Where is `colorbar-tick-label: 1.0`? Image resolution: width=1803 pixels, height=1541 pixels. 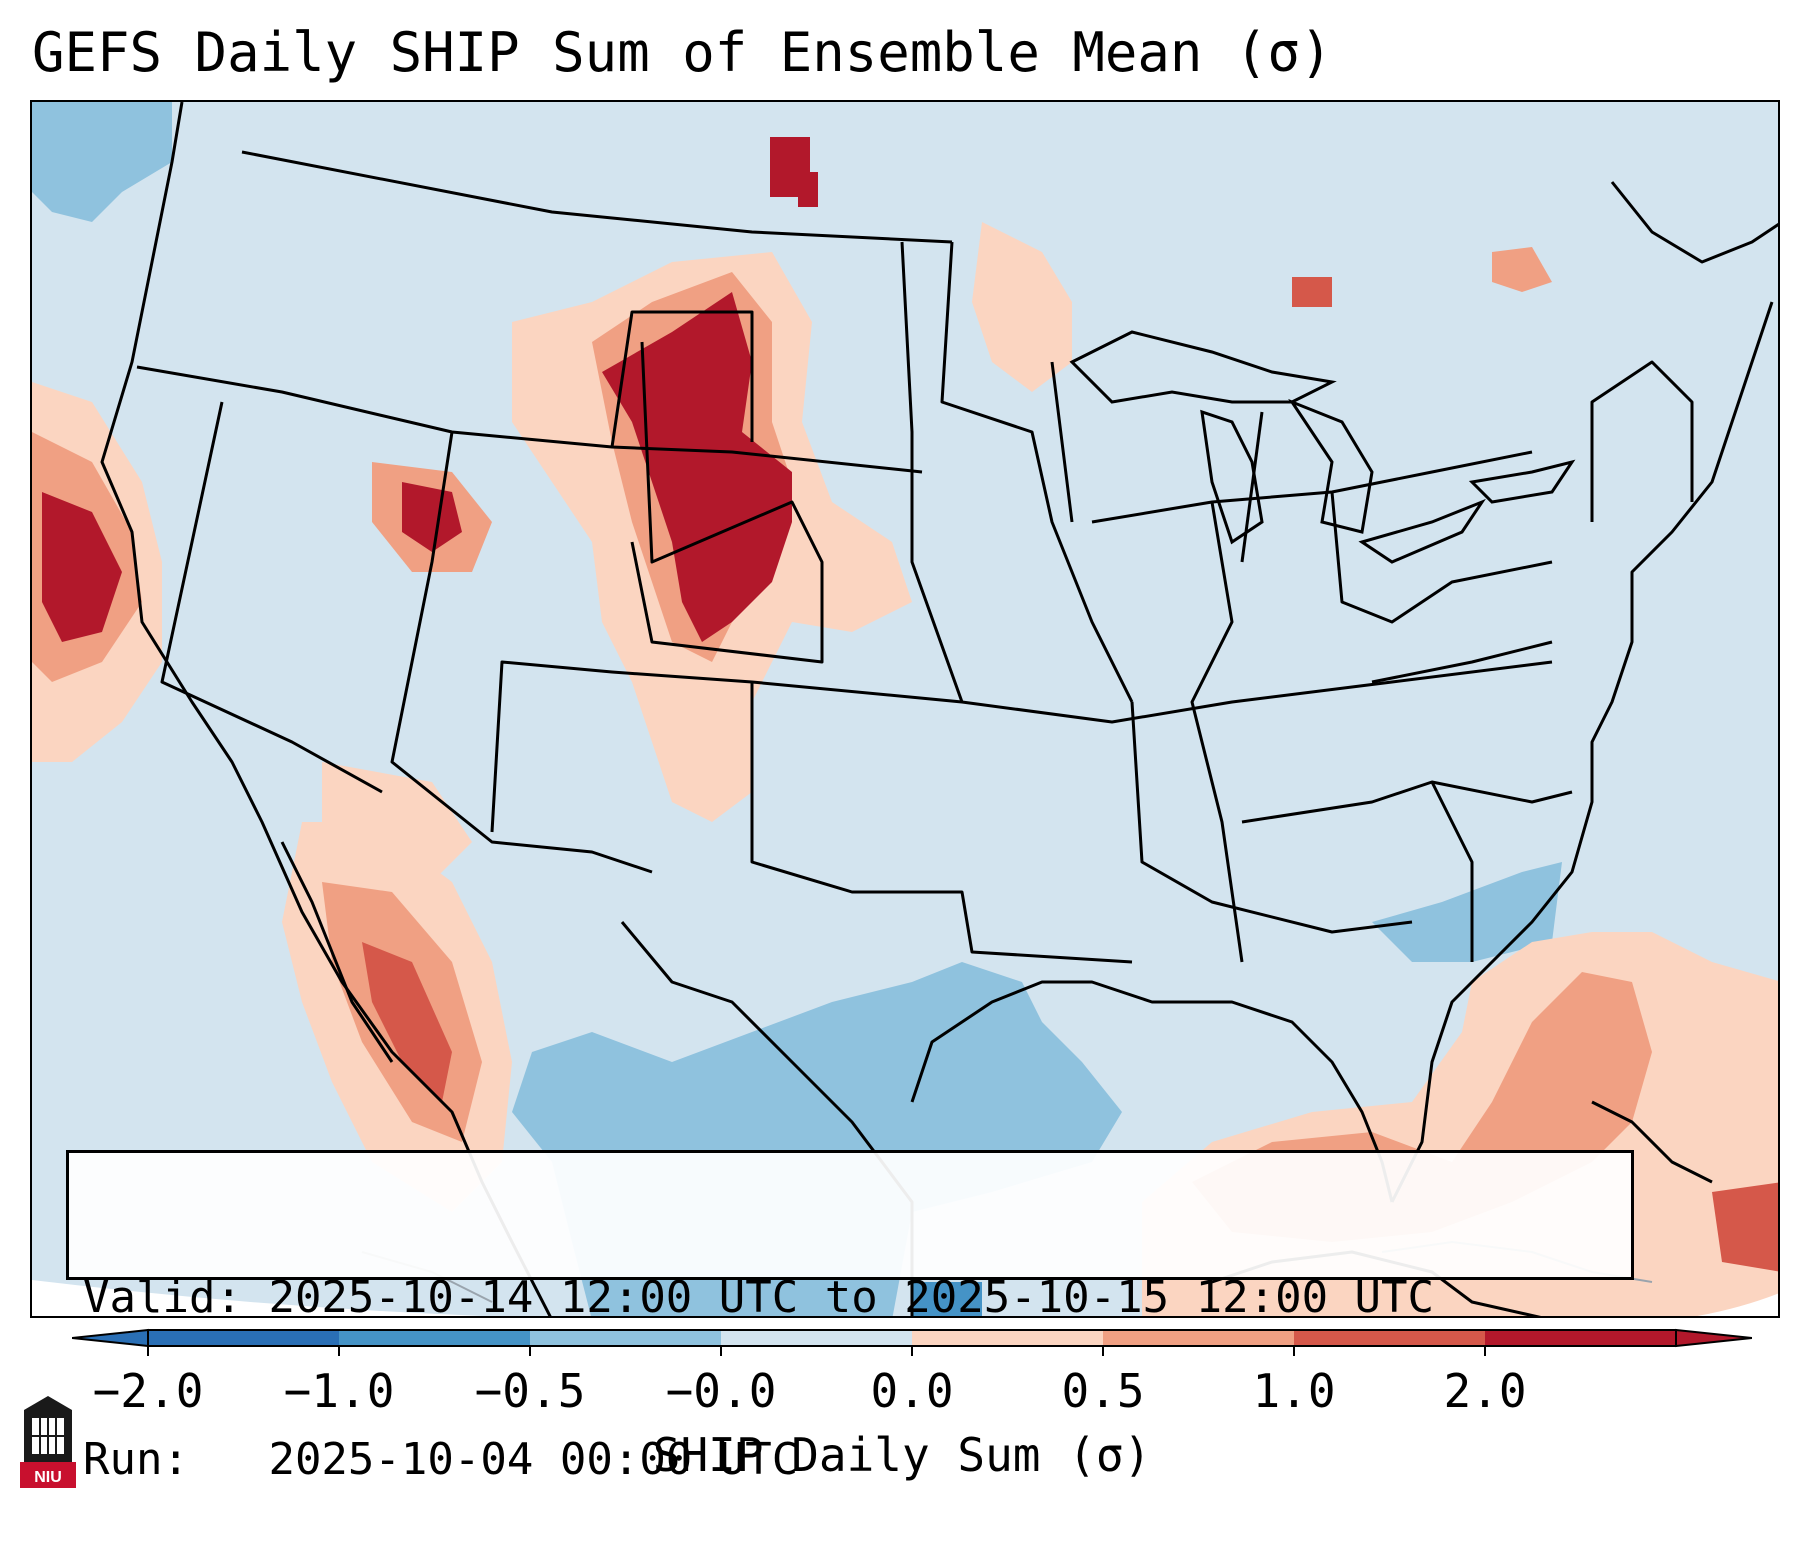 colorbar-tick-label: 1.0 is located at coordinates (1294, 1391).